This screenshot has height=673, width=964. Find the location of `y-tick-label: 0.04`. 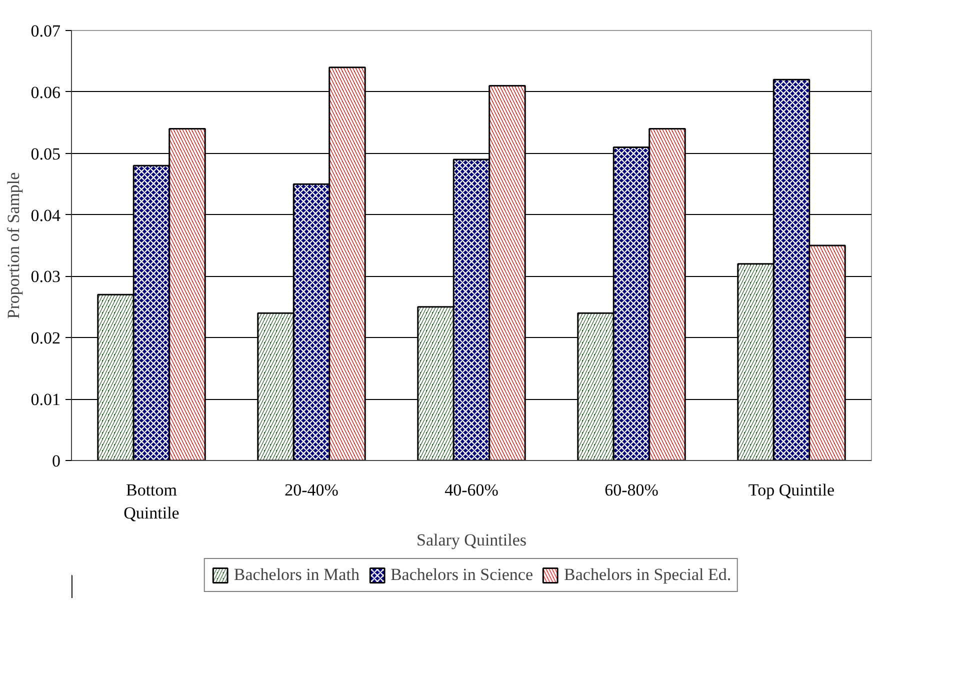

y-tick-label: 0.04 is located at coordinates (45, 215).